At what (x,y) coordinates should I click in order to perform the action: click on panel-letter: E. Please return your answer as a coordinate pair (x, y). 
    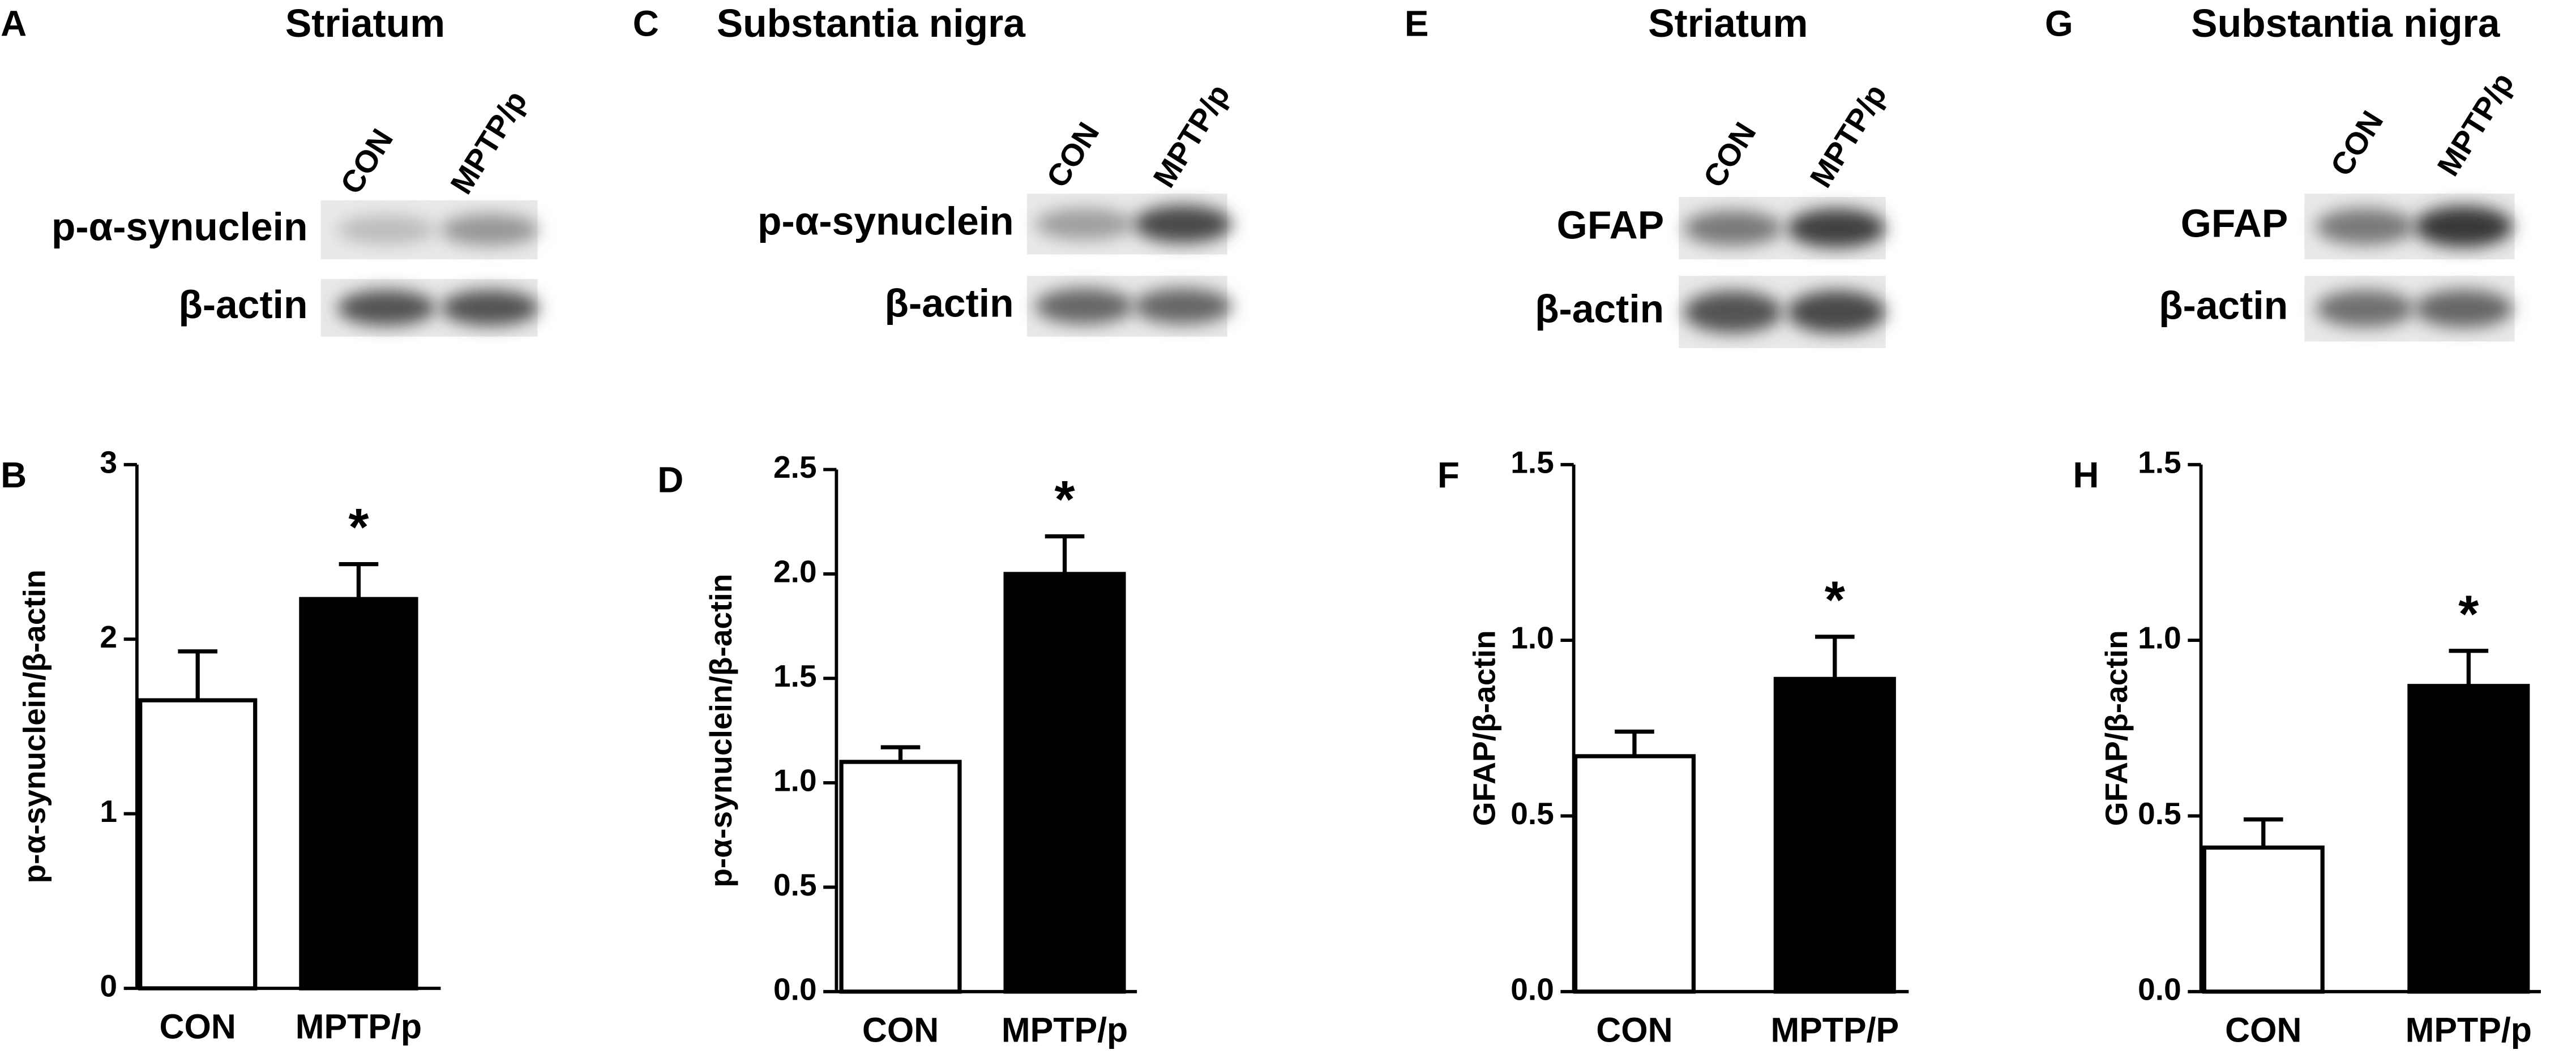
    Looking at the image, I should click on (1417, 23).